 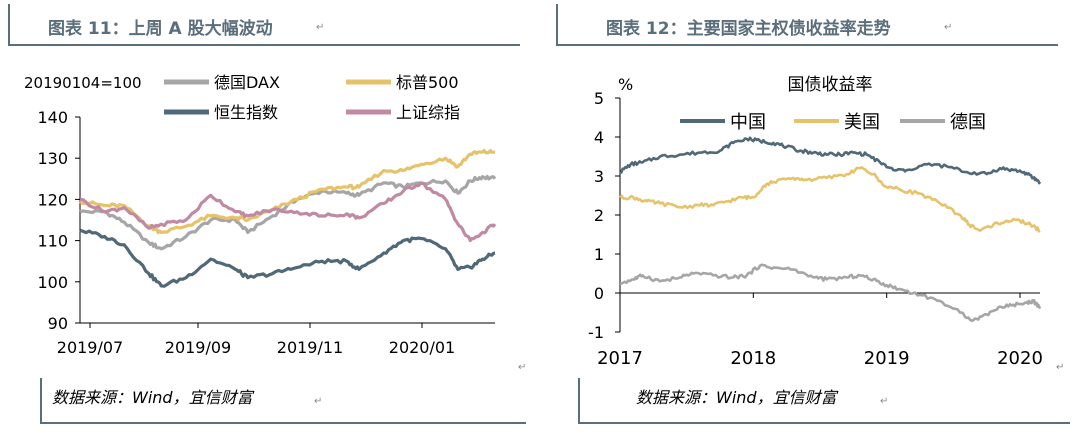 I want to click on base-label: 20190104=100, so click(x=83, y=83).